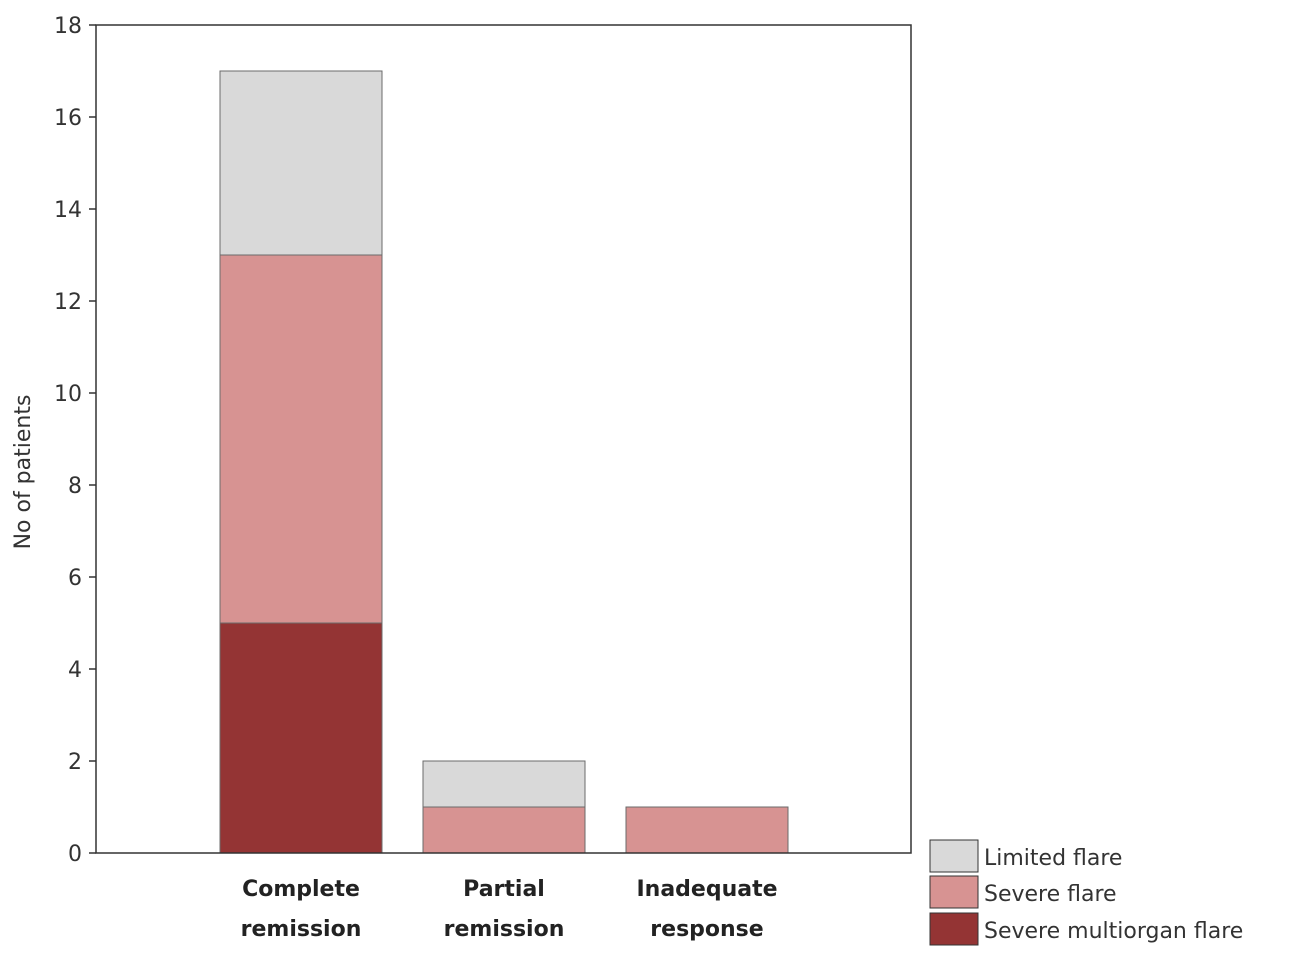  Describe the element at coordinates (504, 889) in the screenshot. I see `category-label: Partial` at that location.